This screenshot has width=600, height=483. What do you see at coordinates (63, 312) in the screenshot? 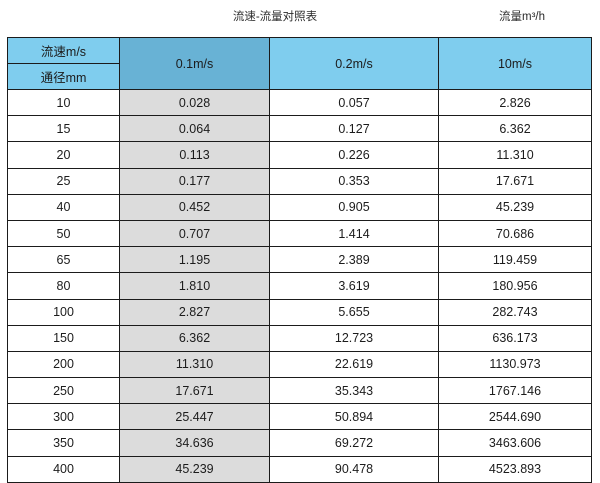
I see `cell-diameter: 100` at bounding box center [63, 312].